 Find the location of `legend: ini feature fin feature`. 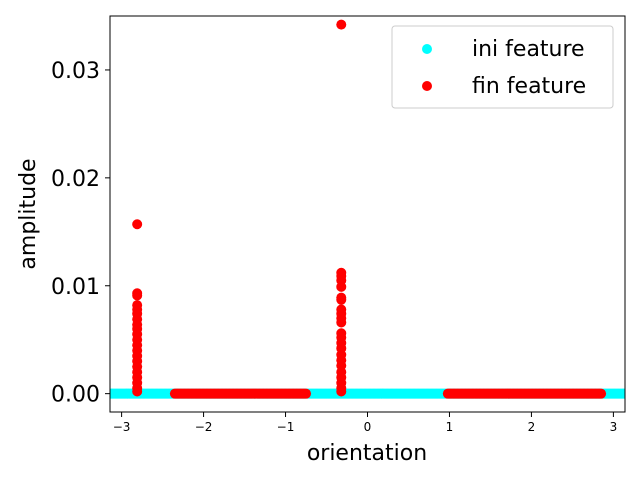

legend: ini feature fin feature is located at coordinates (502, 67).